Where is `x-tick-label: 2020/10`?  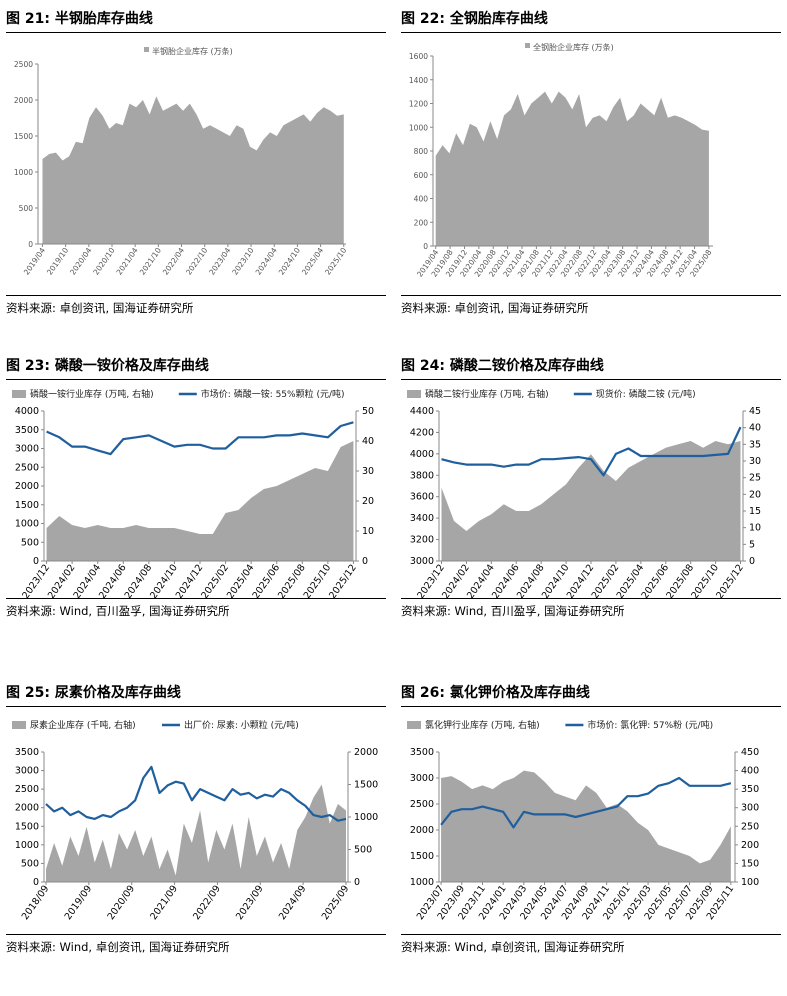 x-tick-label: 2020/10 is located at coordinates (103, 261).